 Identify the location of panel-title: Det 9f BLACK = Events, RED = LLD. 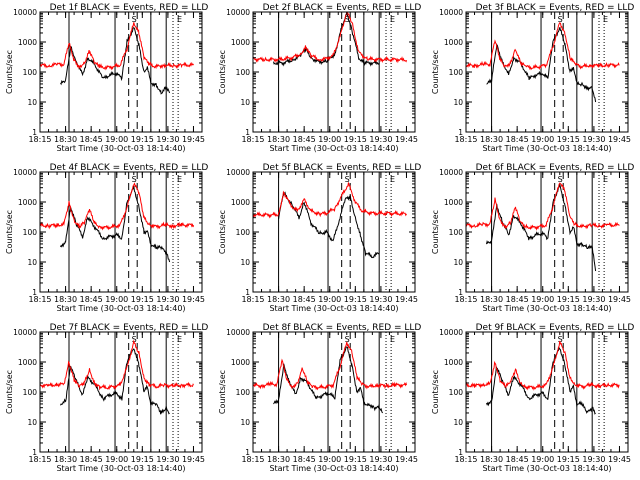
(555, 328).